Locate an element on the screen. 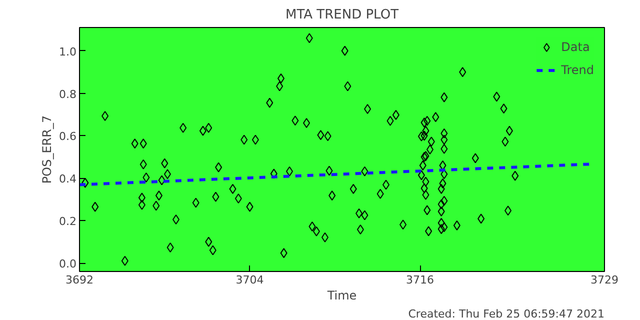 The image size is (640, 320). x-tick-label: 3692 is located at coordinates (80, 280).